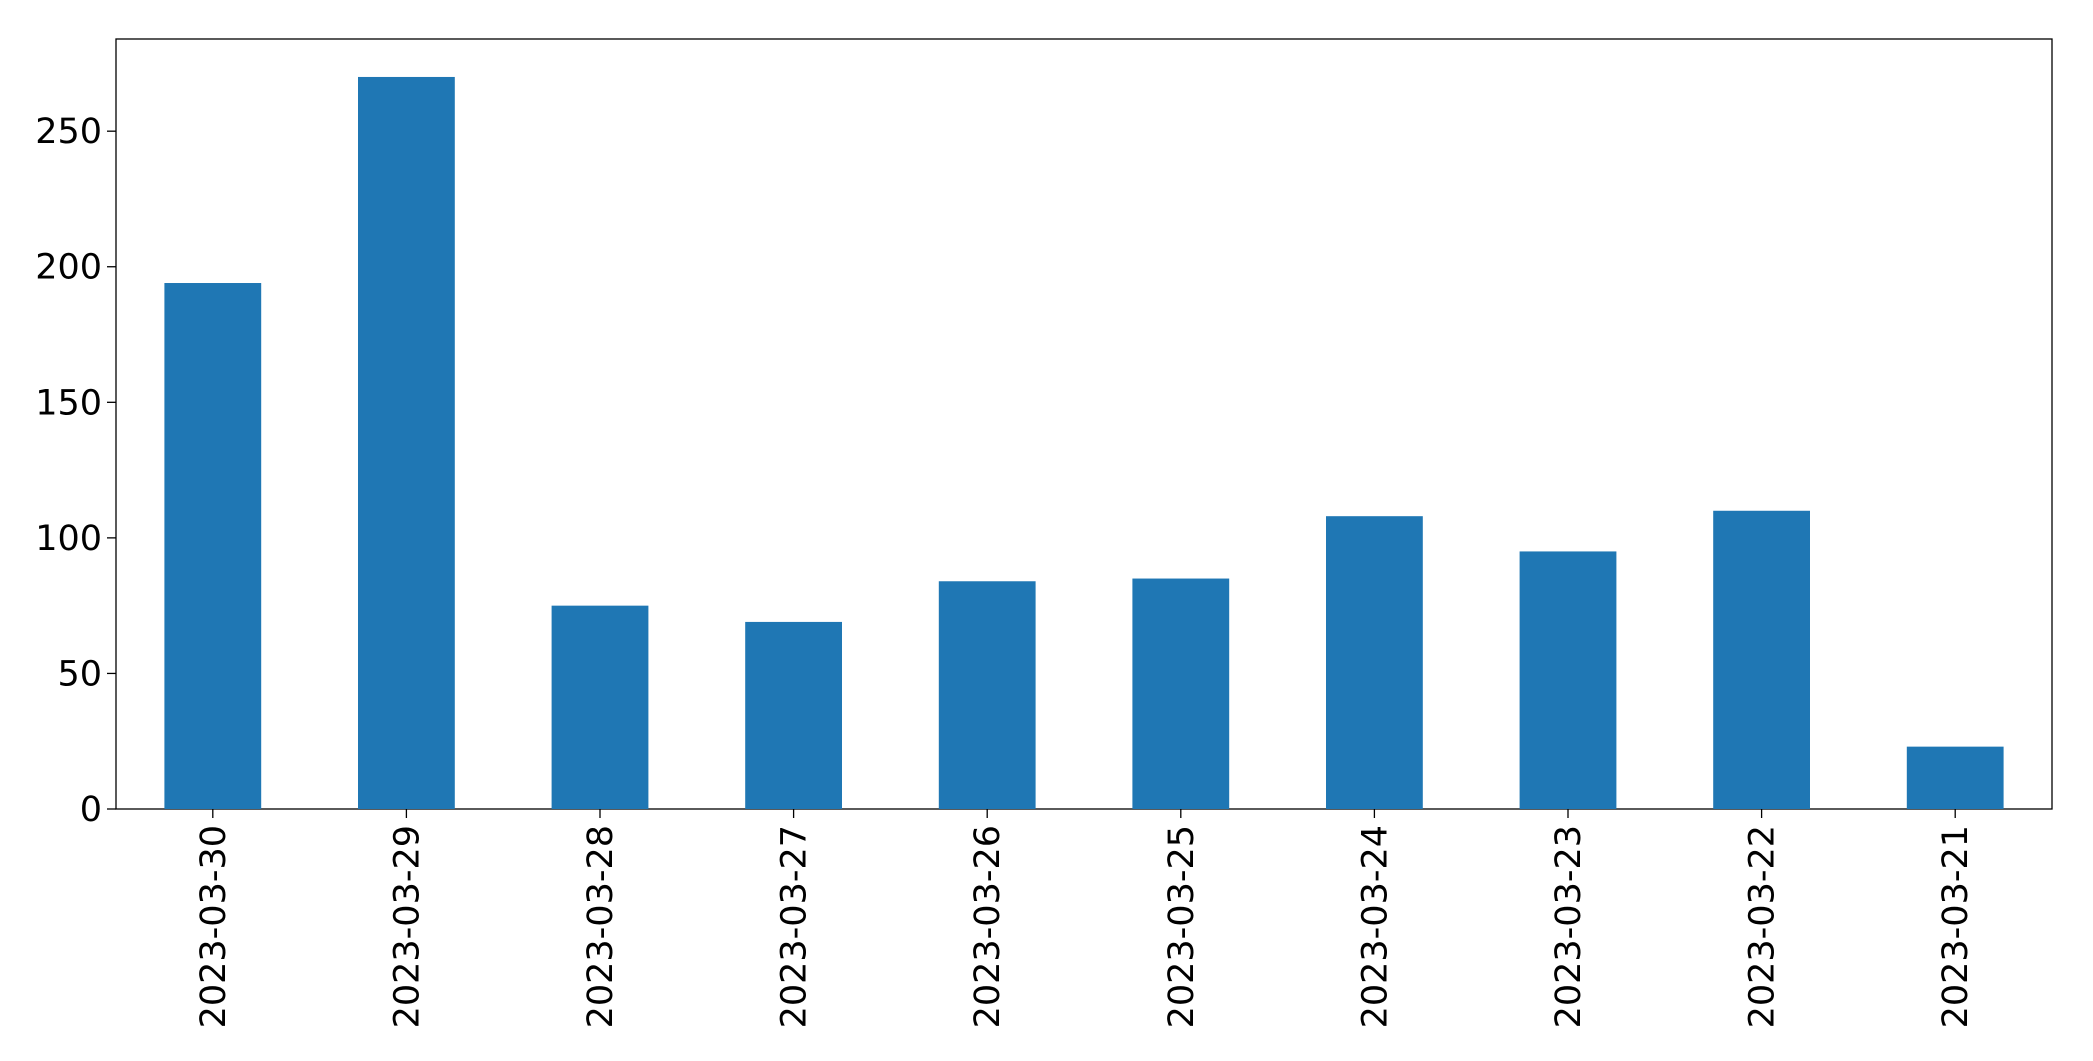  I want to click on y-tick-label: 100, so click(68, 539).